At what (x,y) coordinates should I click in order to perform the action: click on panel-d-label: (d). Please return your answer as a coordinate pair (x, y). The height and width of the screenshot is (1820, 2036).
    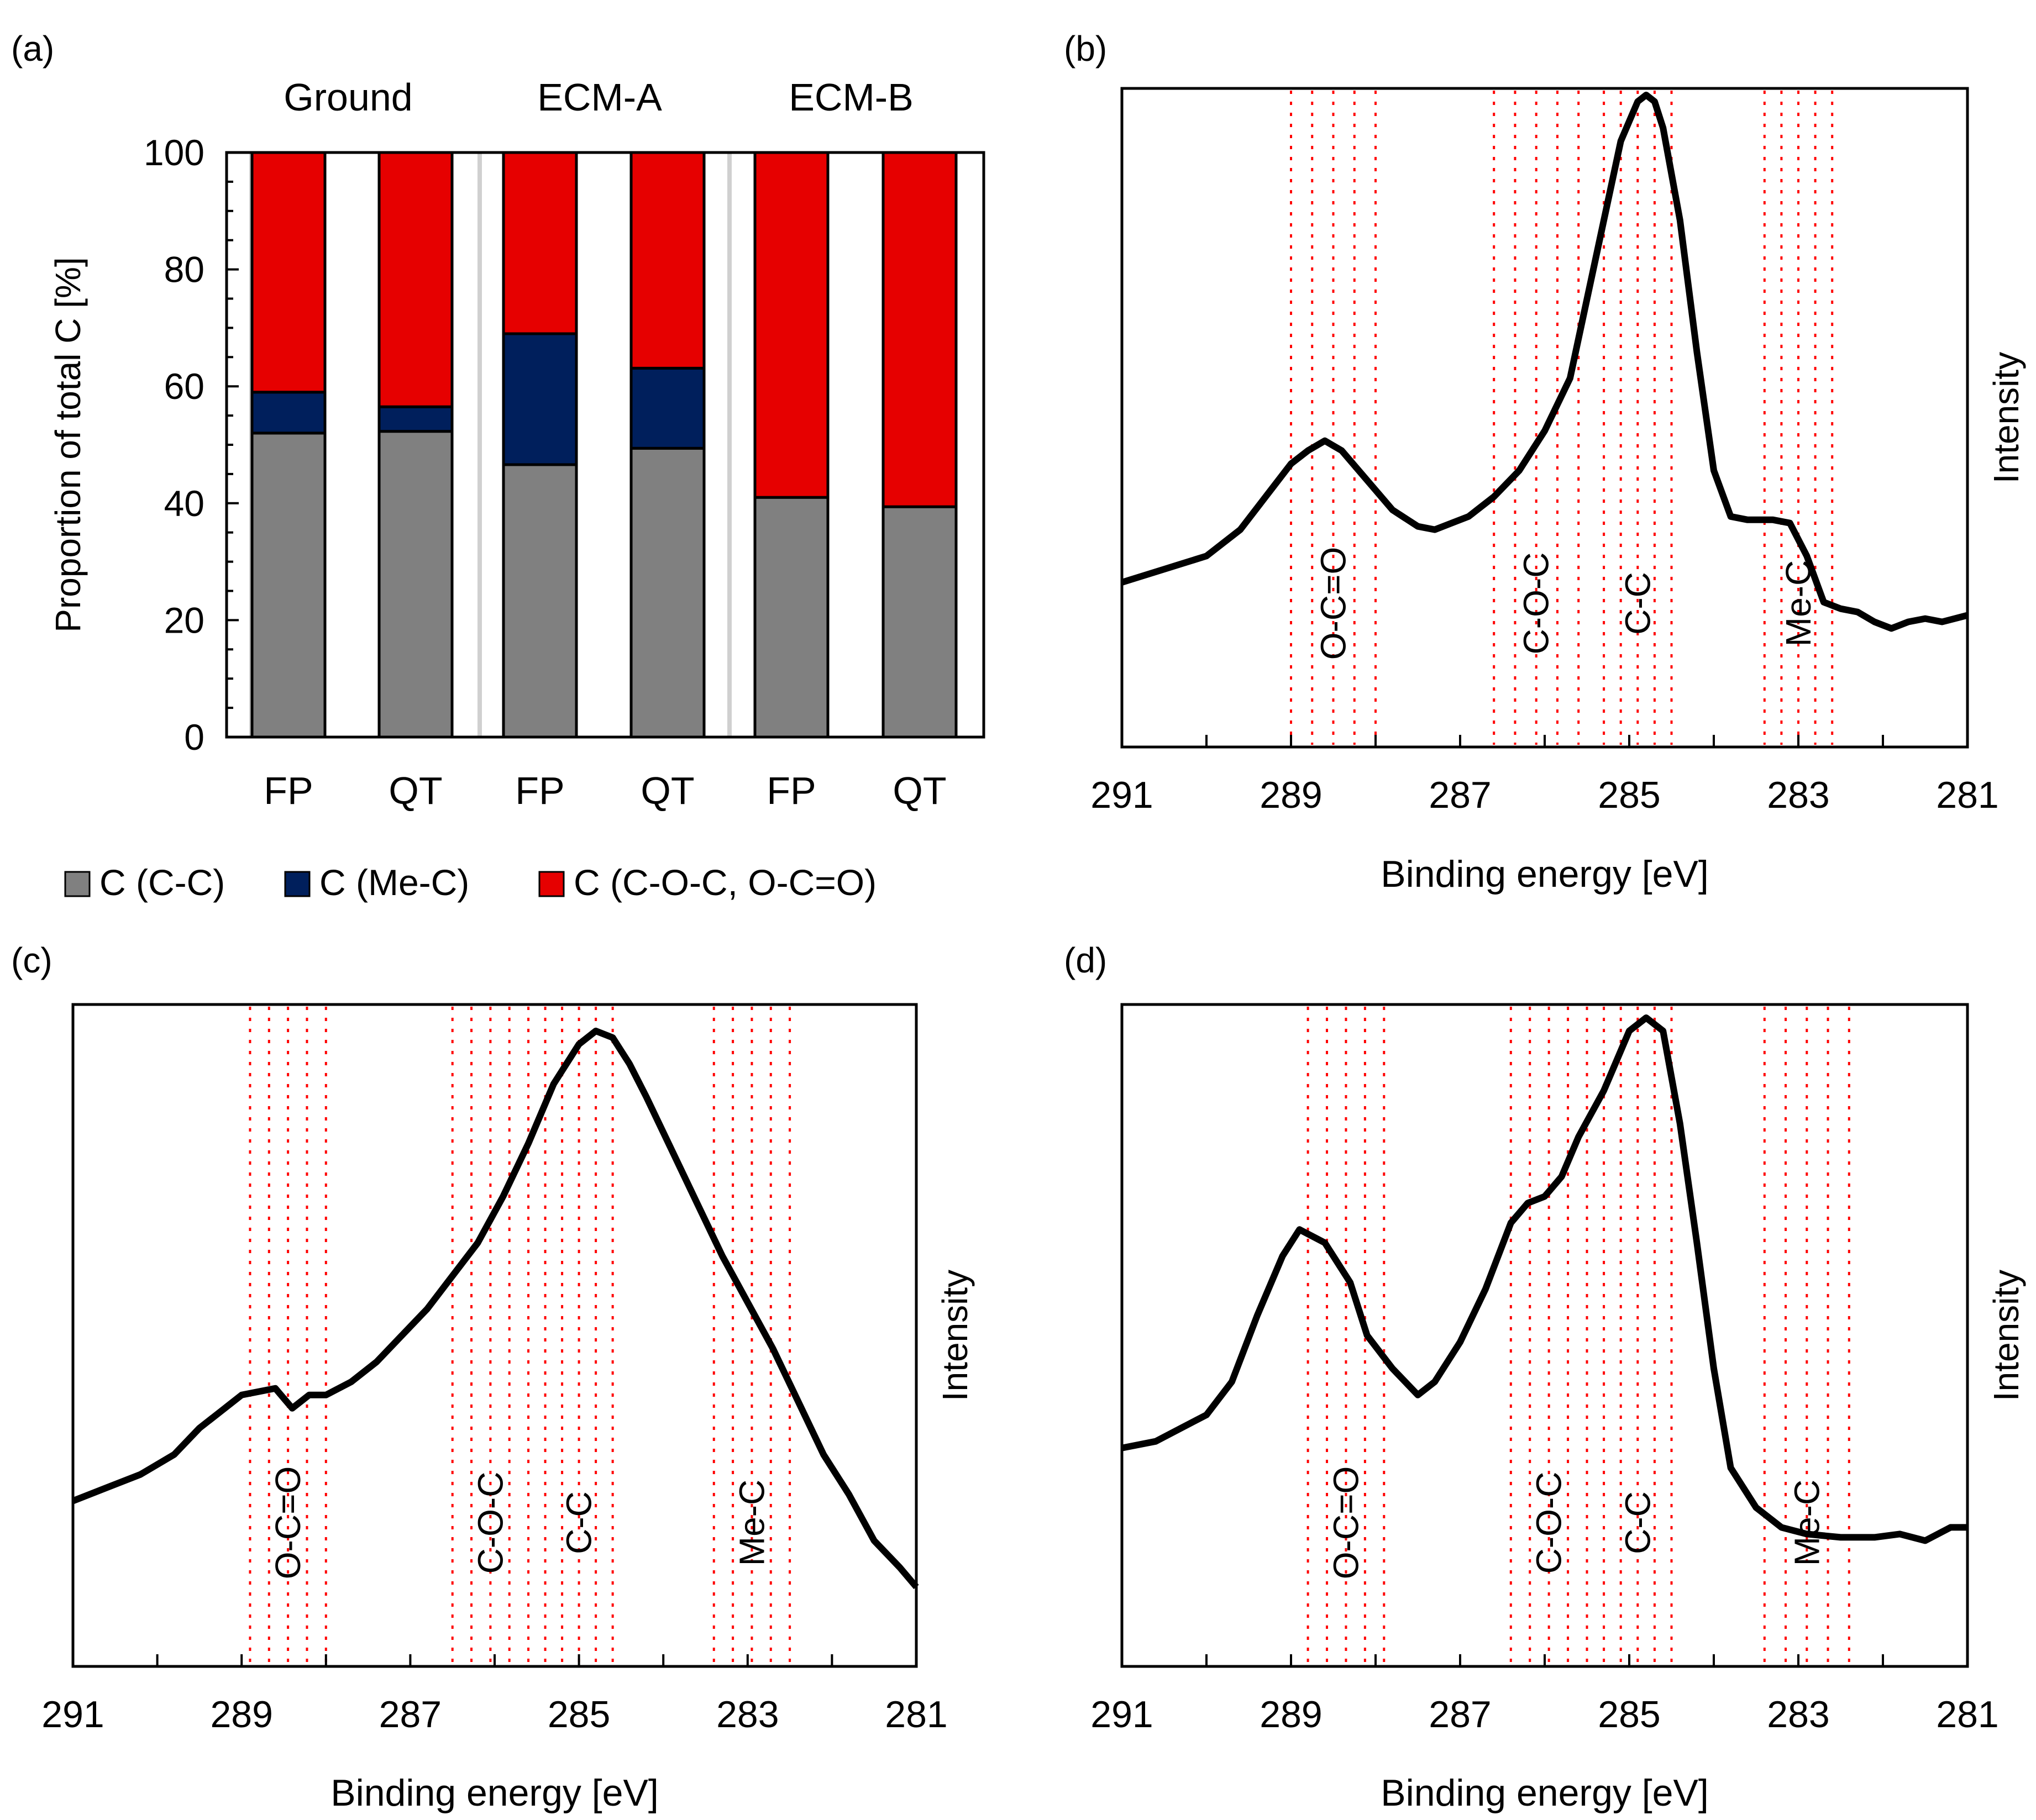
    Looking at the image, I should click on (1085, 960).